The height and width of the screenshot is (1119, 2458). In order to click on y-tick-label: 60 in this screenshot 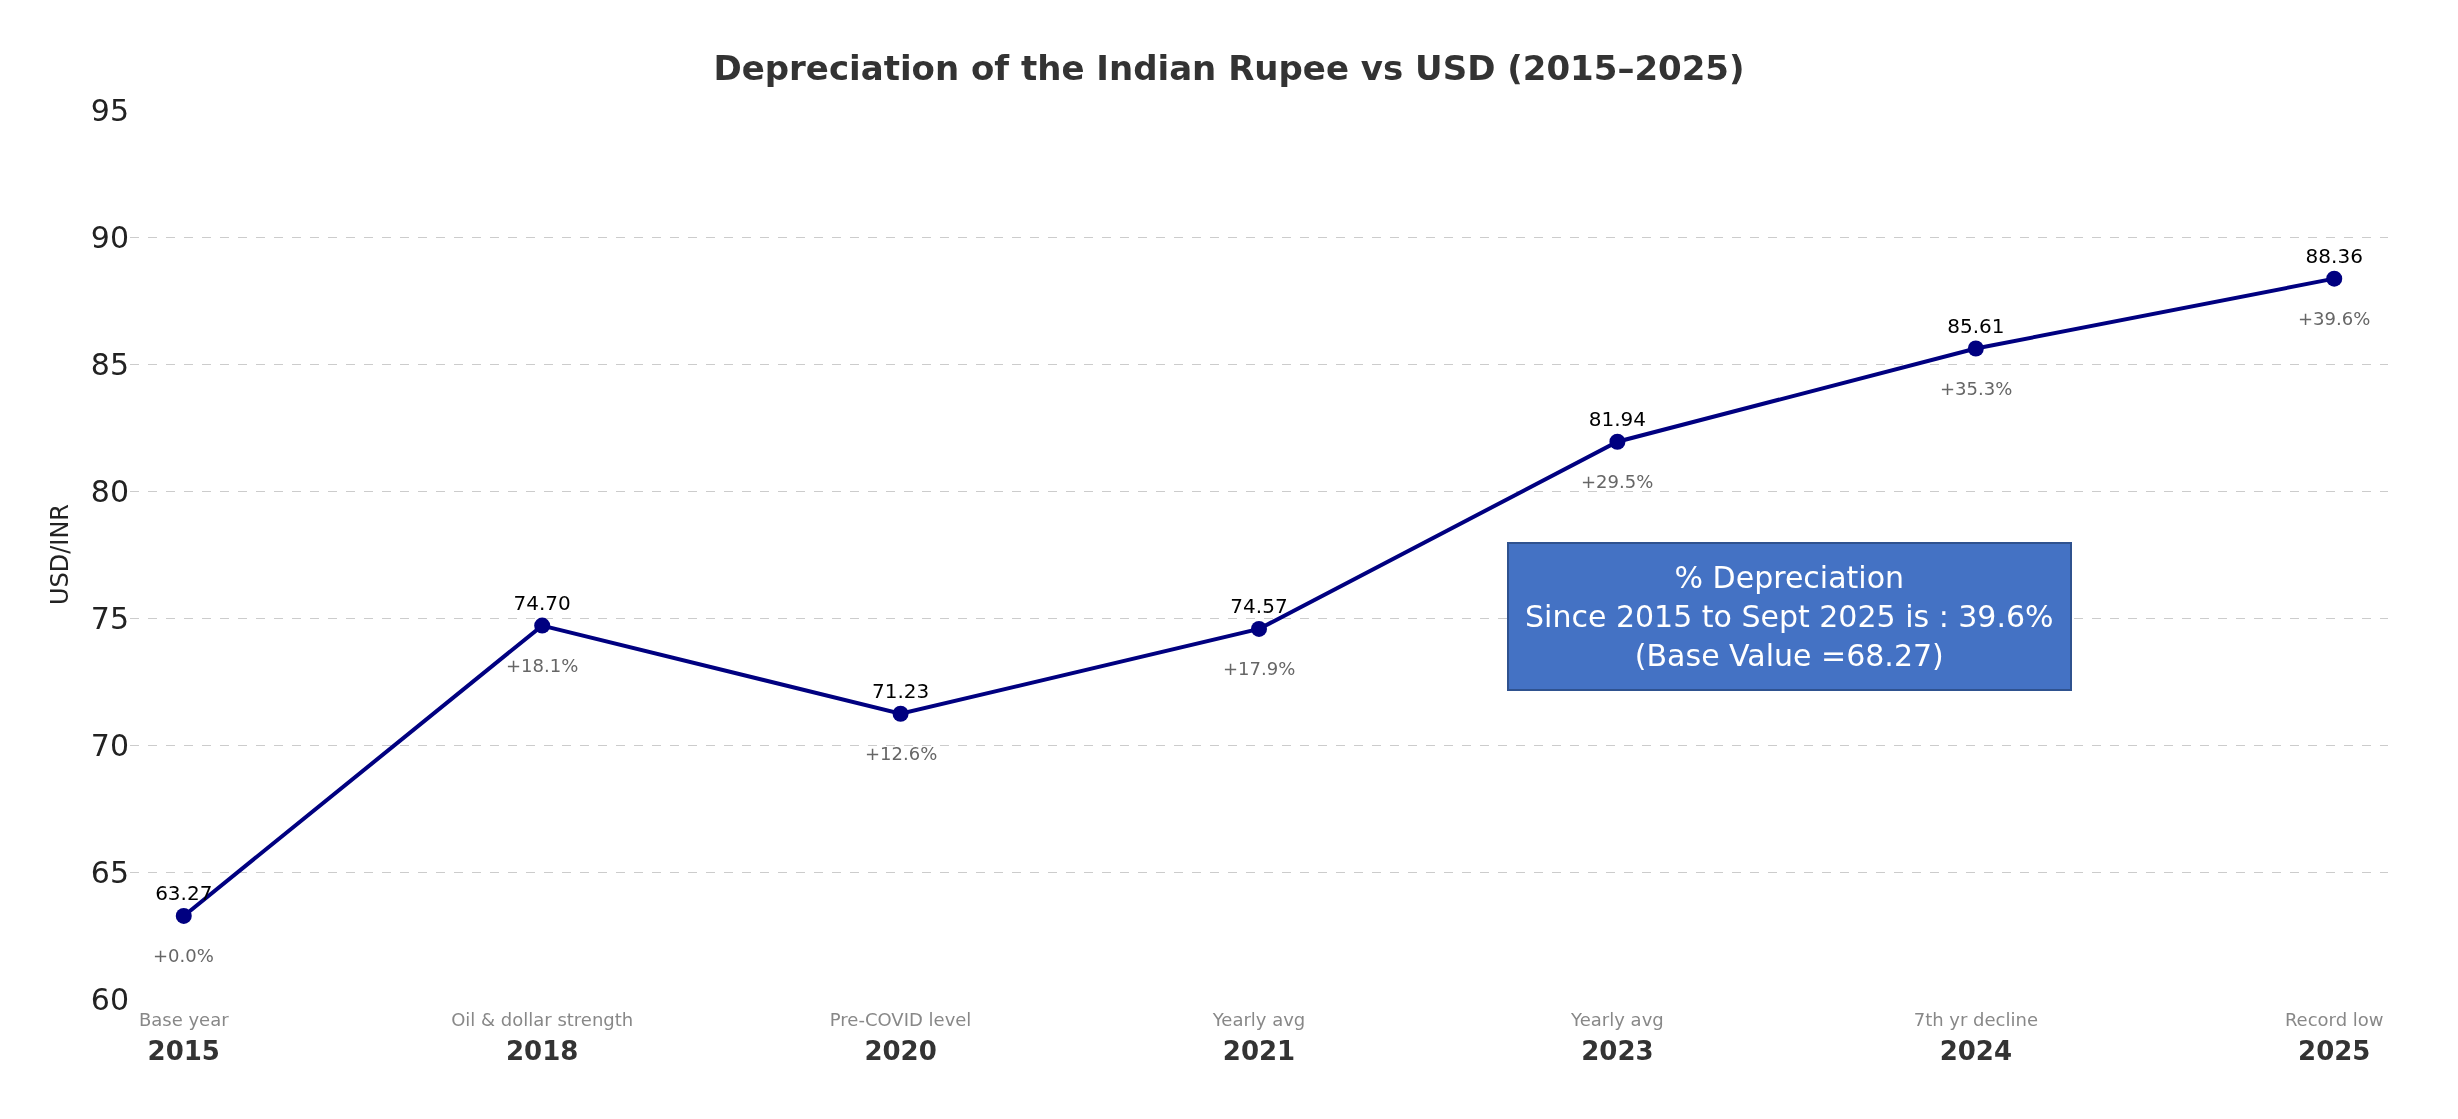, I will do `click(109, 999)`.